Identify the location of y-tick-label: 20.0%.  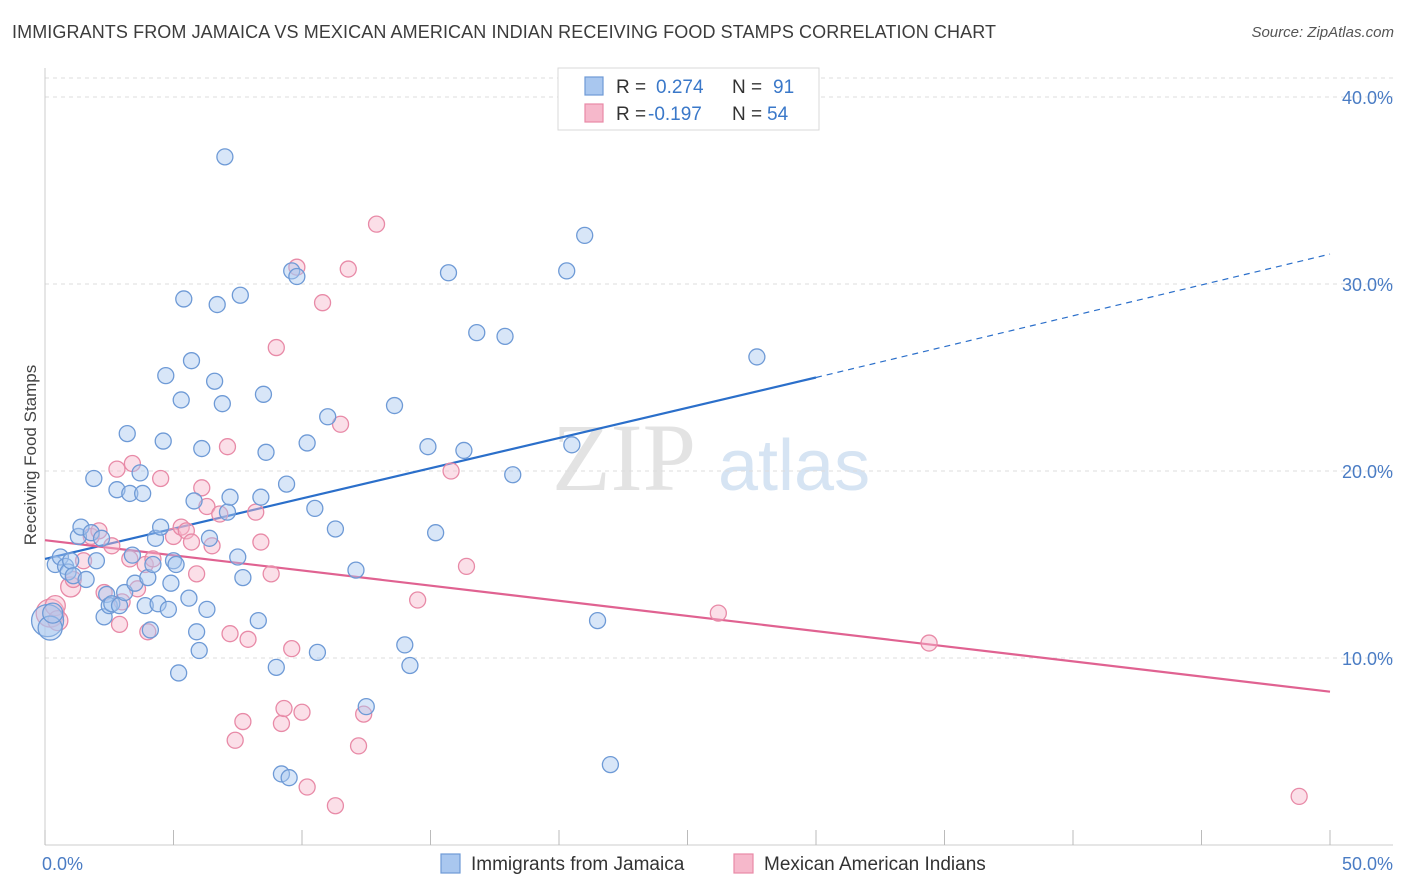
(1367, 472).